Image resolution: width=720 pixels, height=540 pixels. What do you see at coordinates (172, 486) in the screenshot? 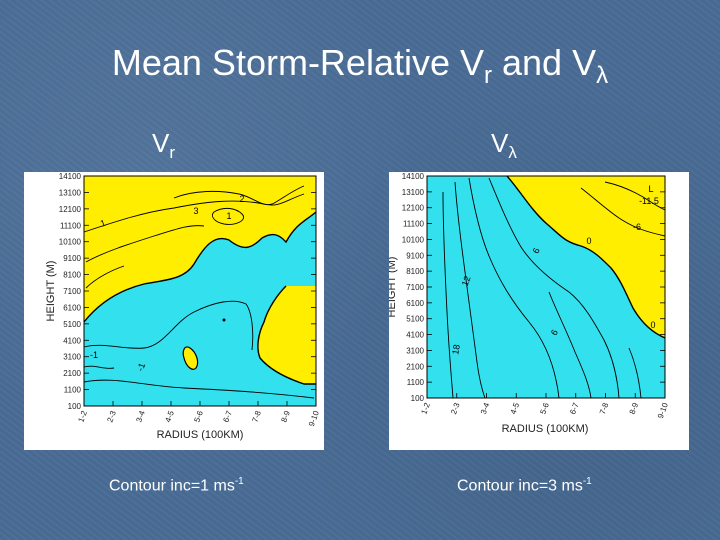
I see `vr-caption-main: Contour inc=1 ms` at bounding box center [172, 486].